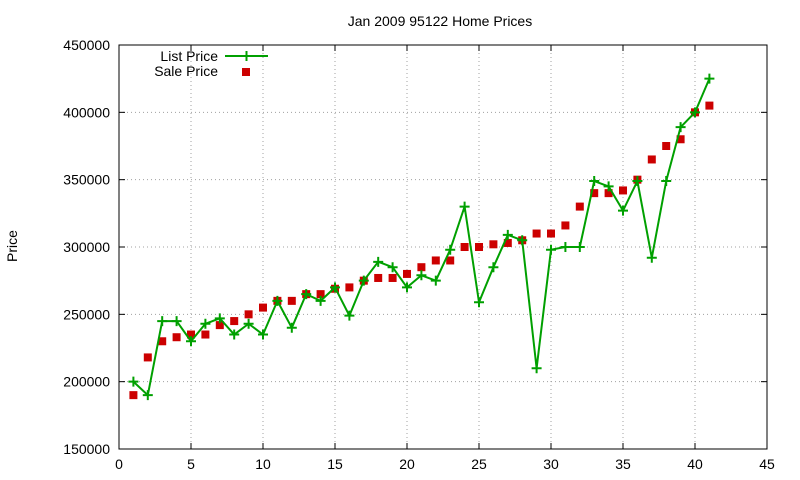  I want to click on y-tick-label: 200000, so click(86, 382).